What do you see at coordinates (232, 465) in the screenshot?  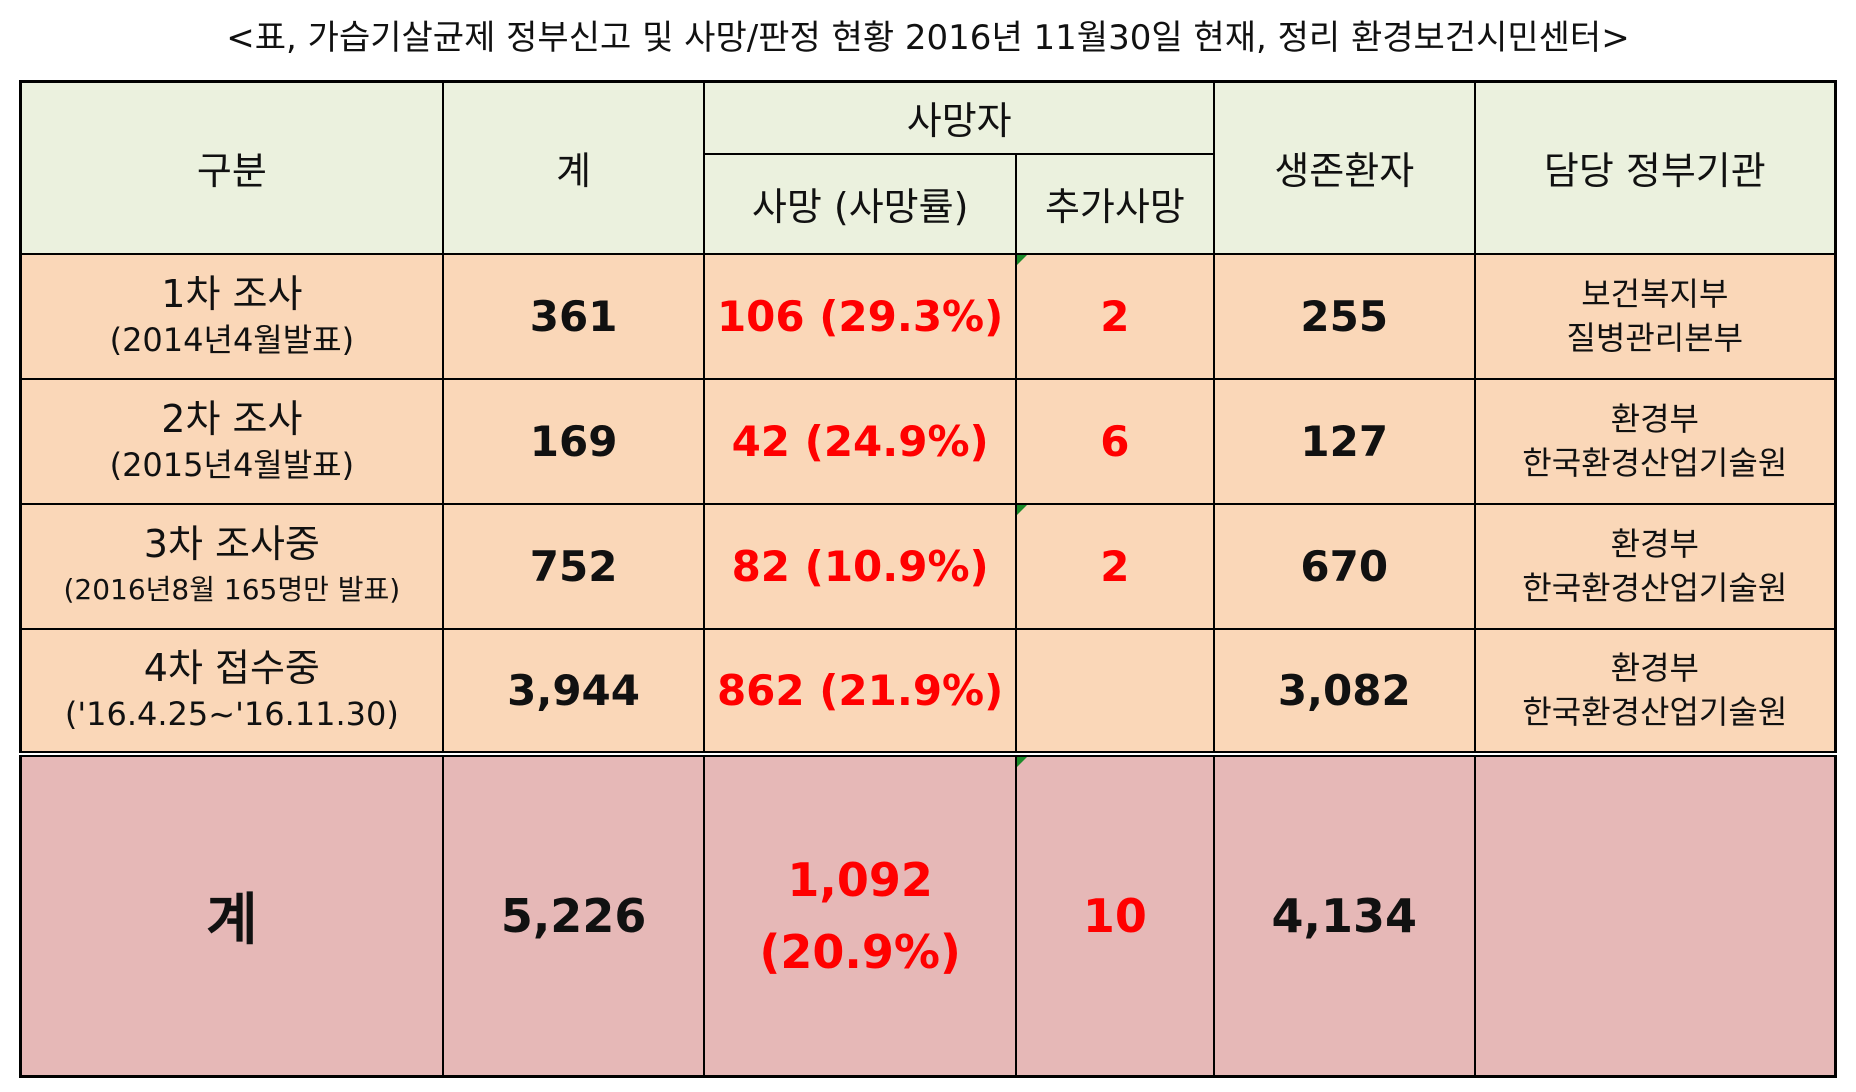 I see `row-sublabel: (2015년4월발표)` at bounding box center [232, 465].